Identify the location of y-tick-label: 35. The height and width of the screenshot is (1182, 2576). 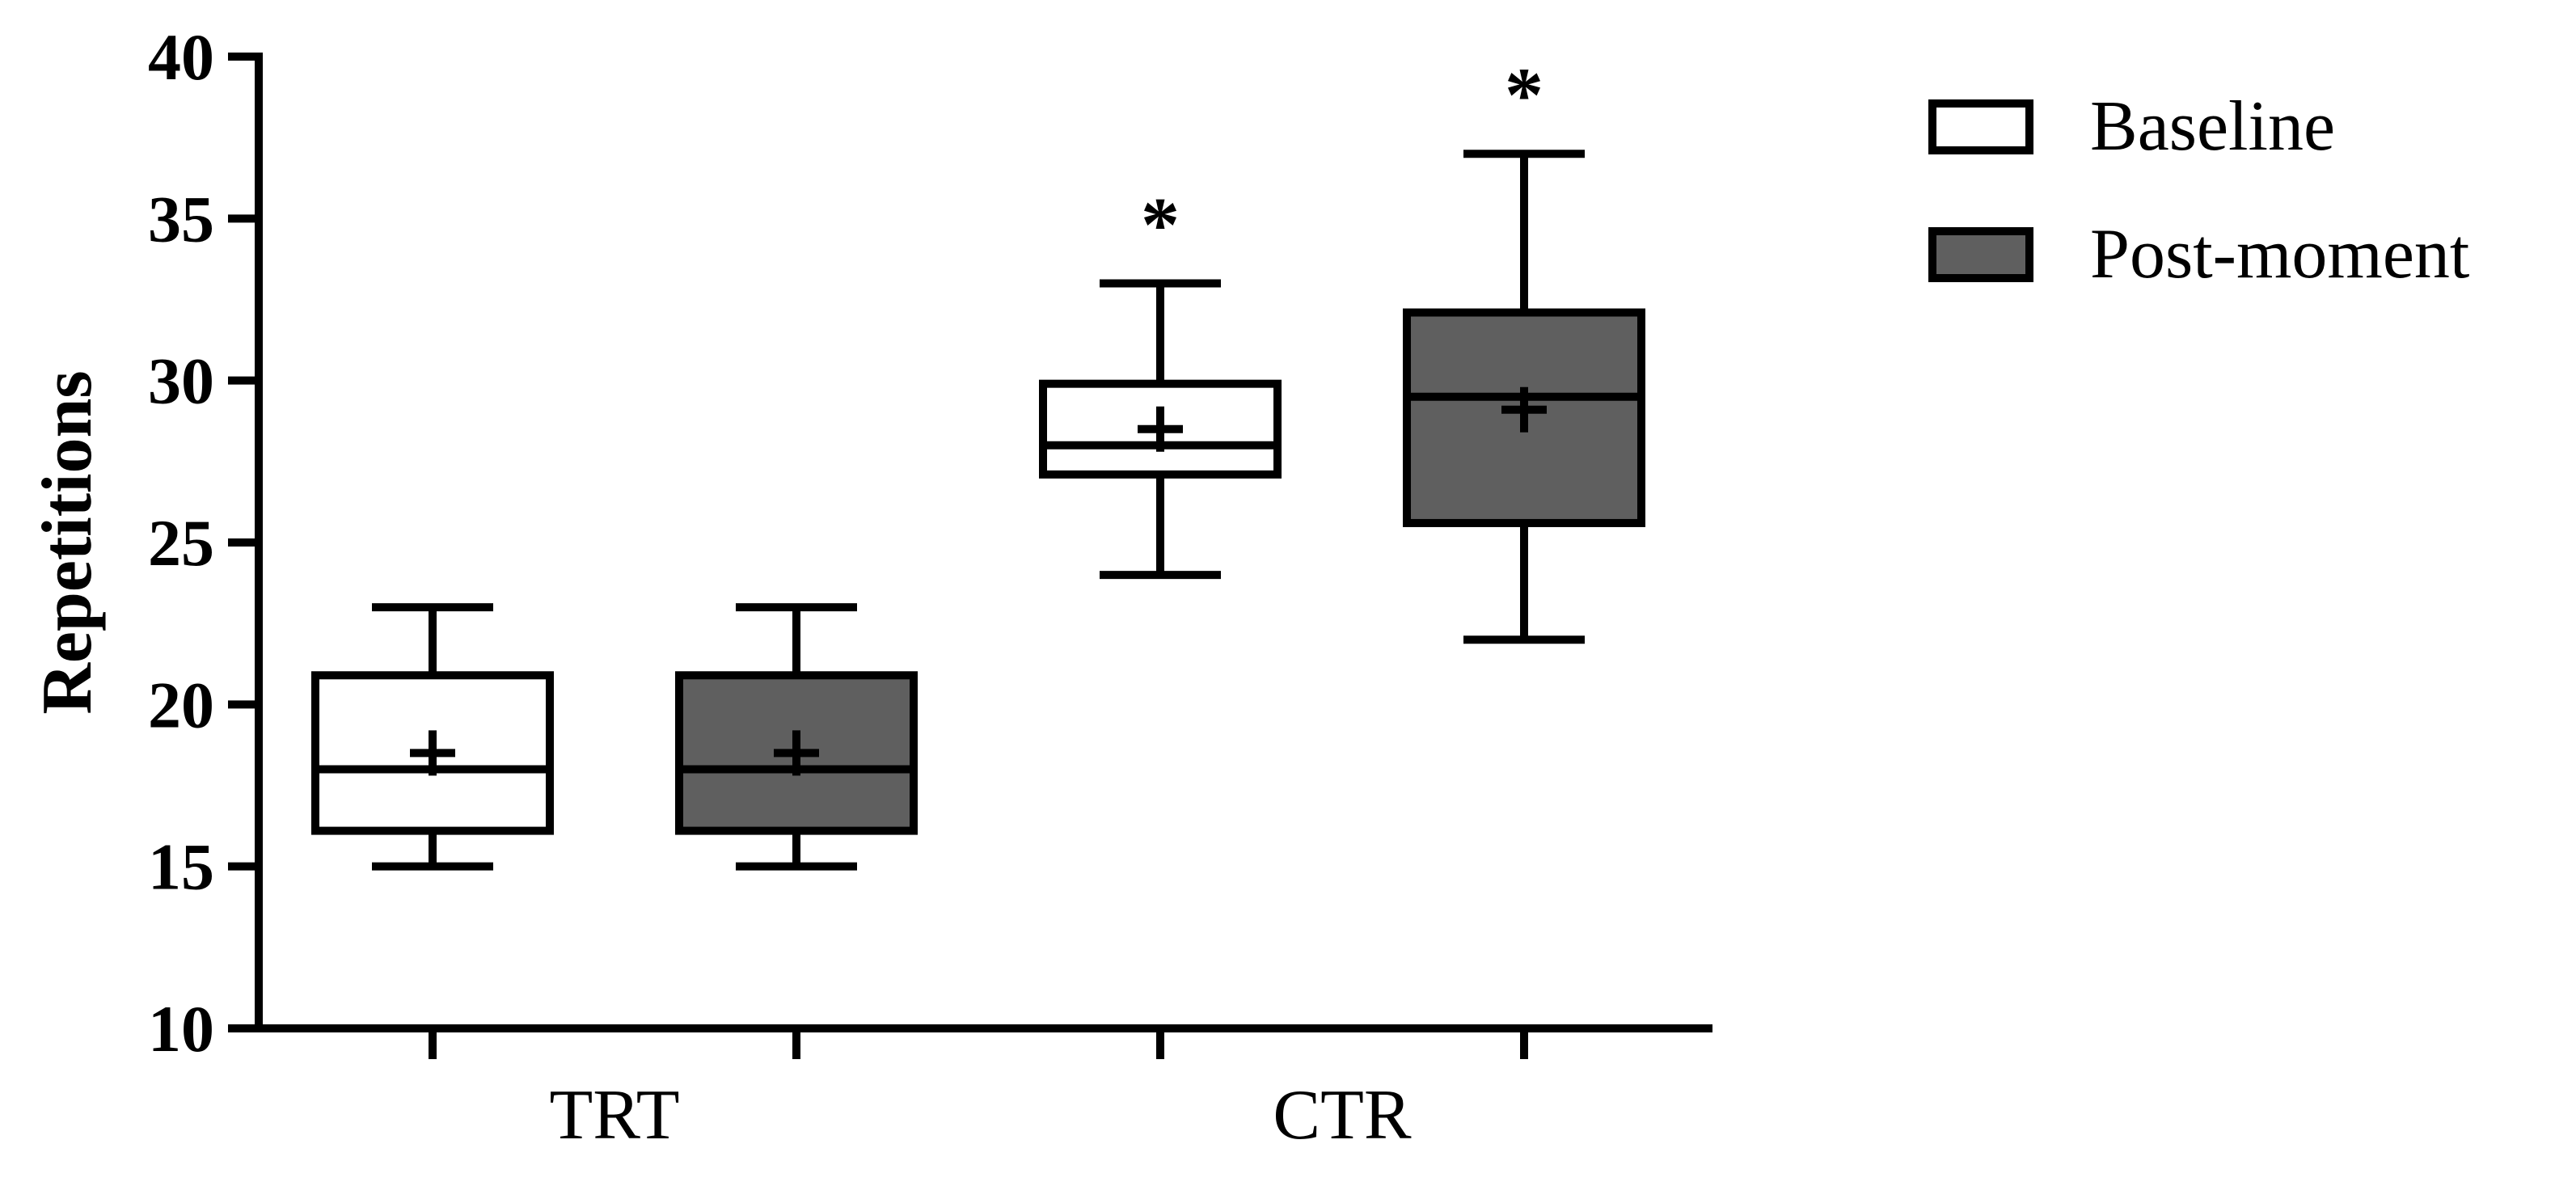
(181, 218).